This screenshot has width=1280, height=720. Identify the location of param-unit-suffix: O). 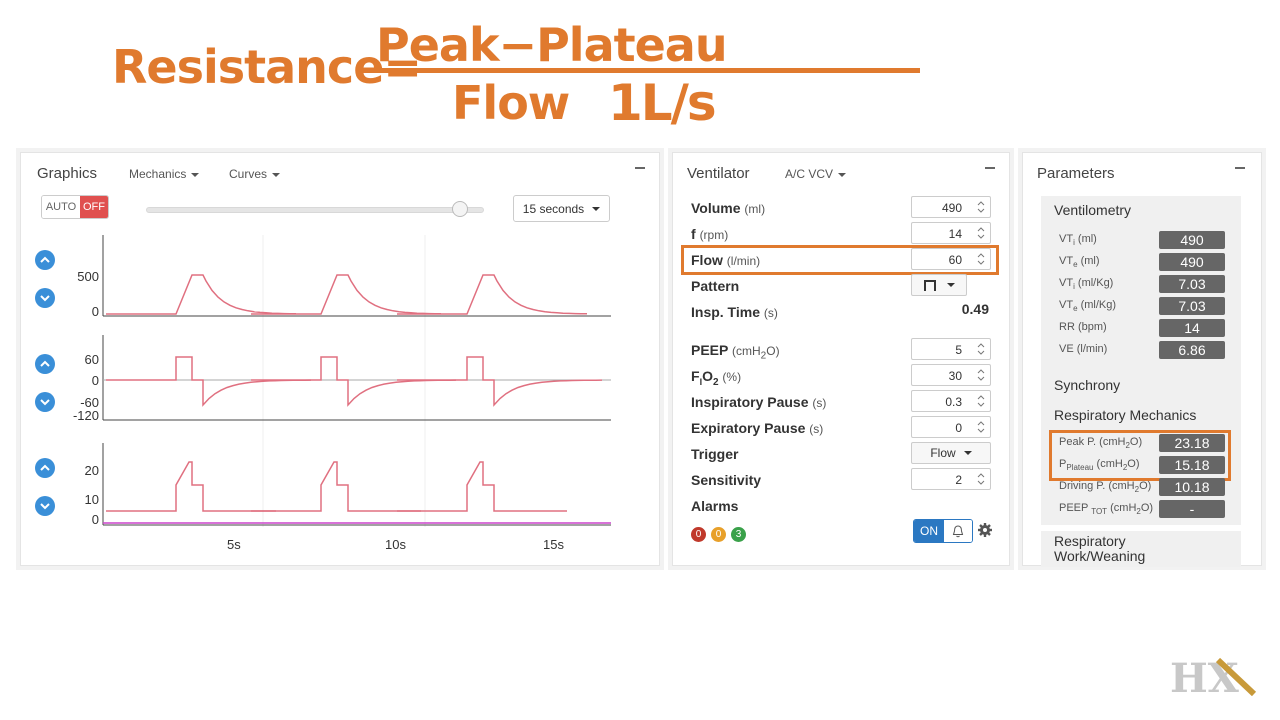
(1133, 464).